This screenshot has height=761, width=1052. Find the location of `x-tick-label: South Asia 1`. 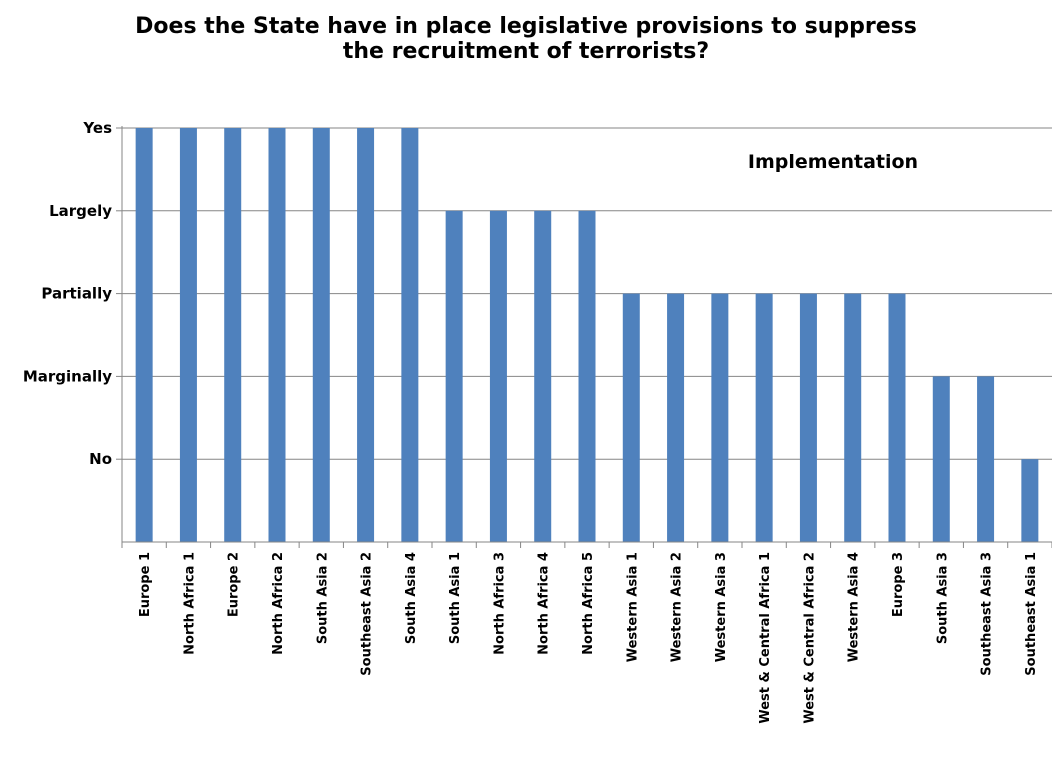

x-tick-label: South Asia 1 is located at coordinates (455, 598).